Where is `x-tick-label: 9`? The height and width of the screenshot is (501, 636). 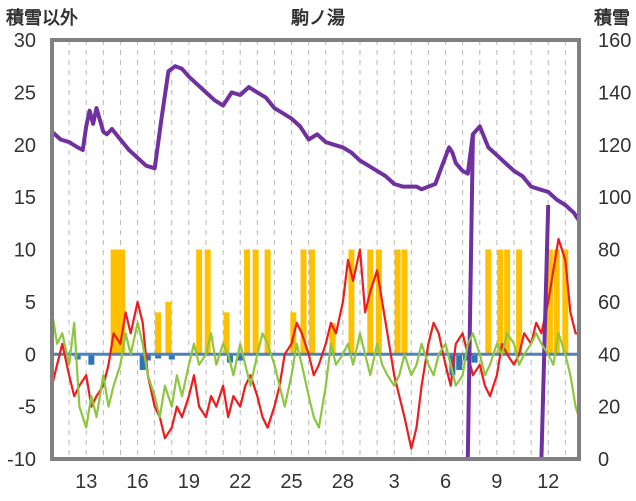 x-tick-label: 9 is located at coordinates (496, 482).